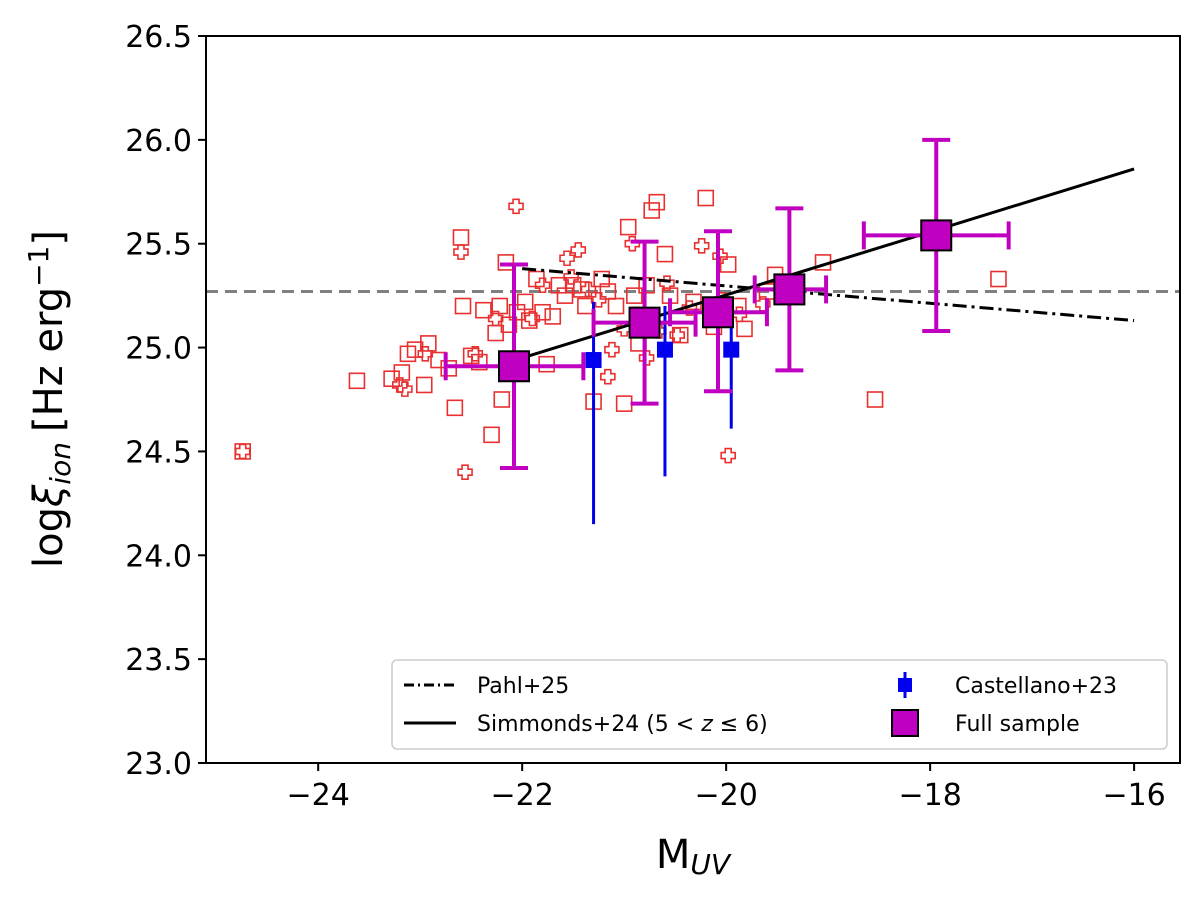  What do you see at coordinates (158, 37) in the screenshot?
I see `y-tick-label: 26.5` at bounding box center [158, 37].